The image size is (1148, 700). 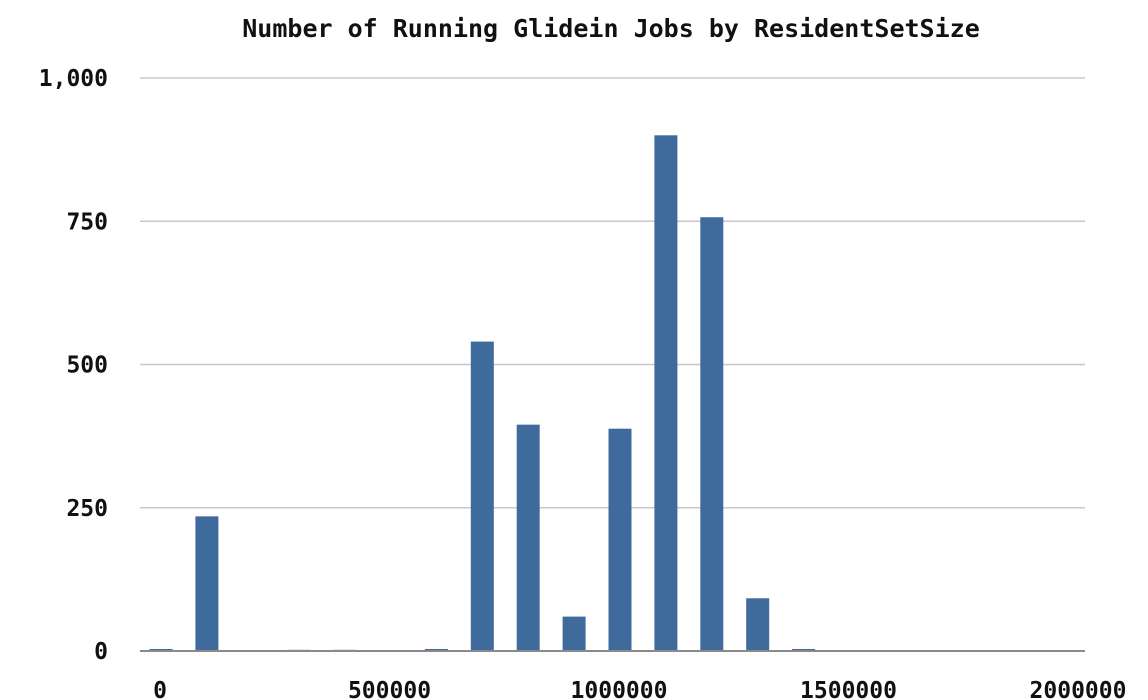 What do you see at coordinates (87, 509) in the screenshot?
I see `y-tick-label: 250` at bounding box center [87, 509].